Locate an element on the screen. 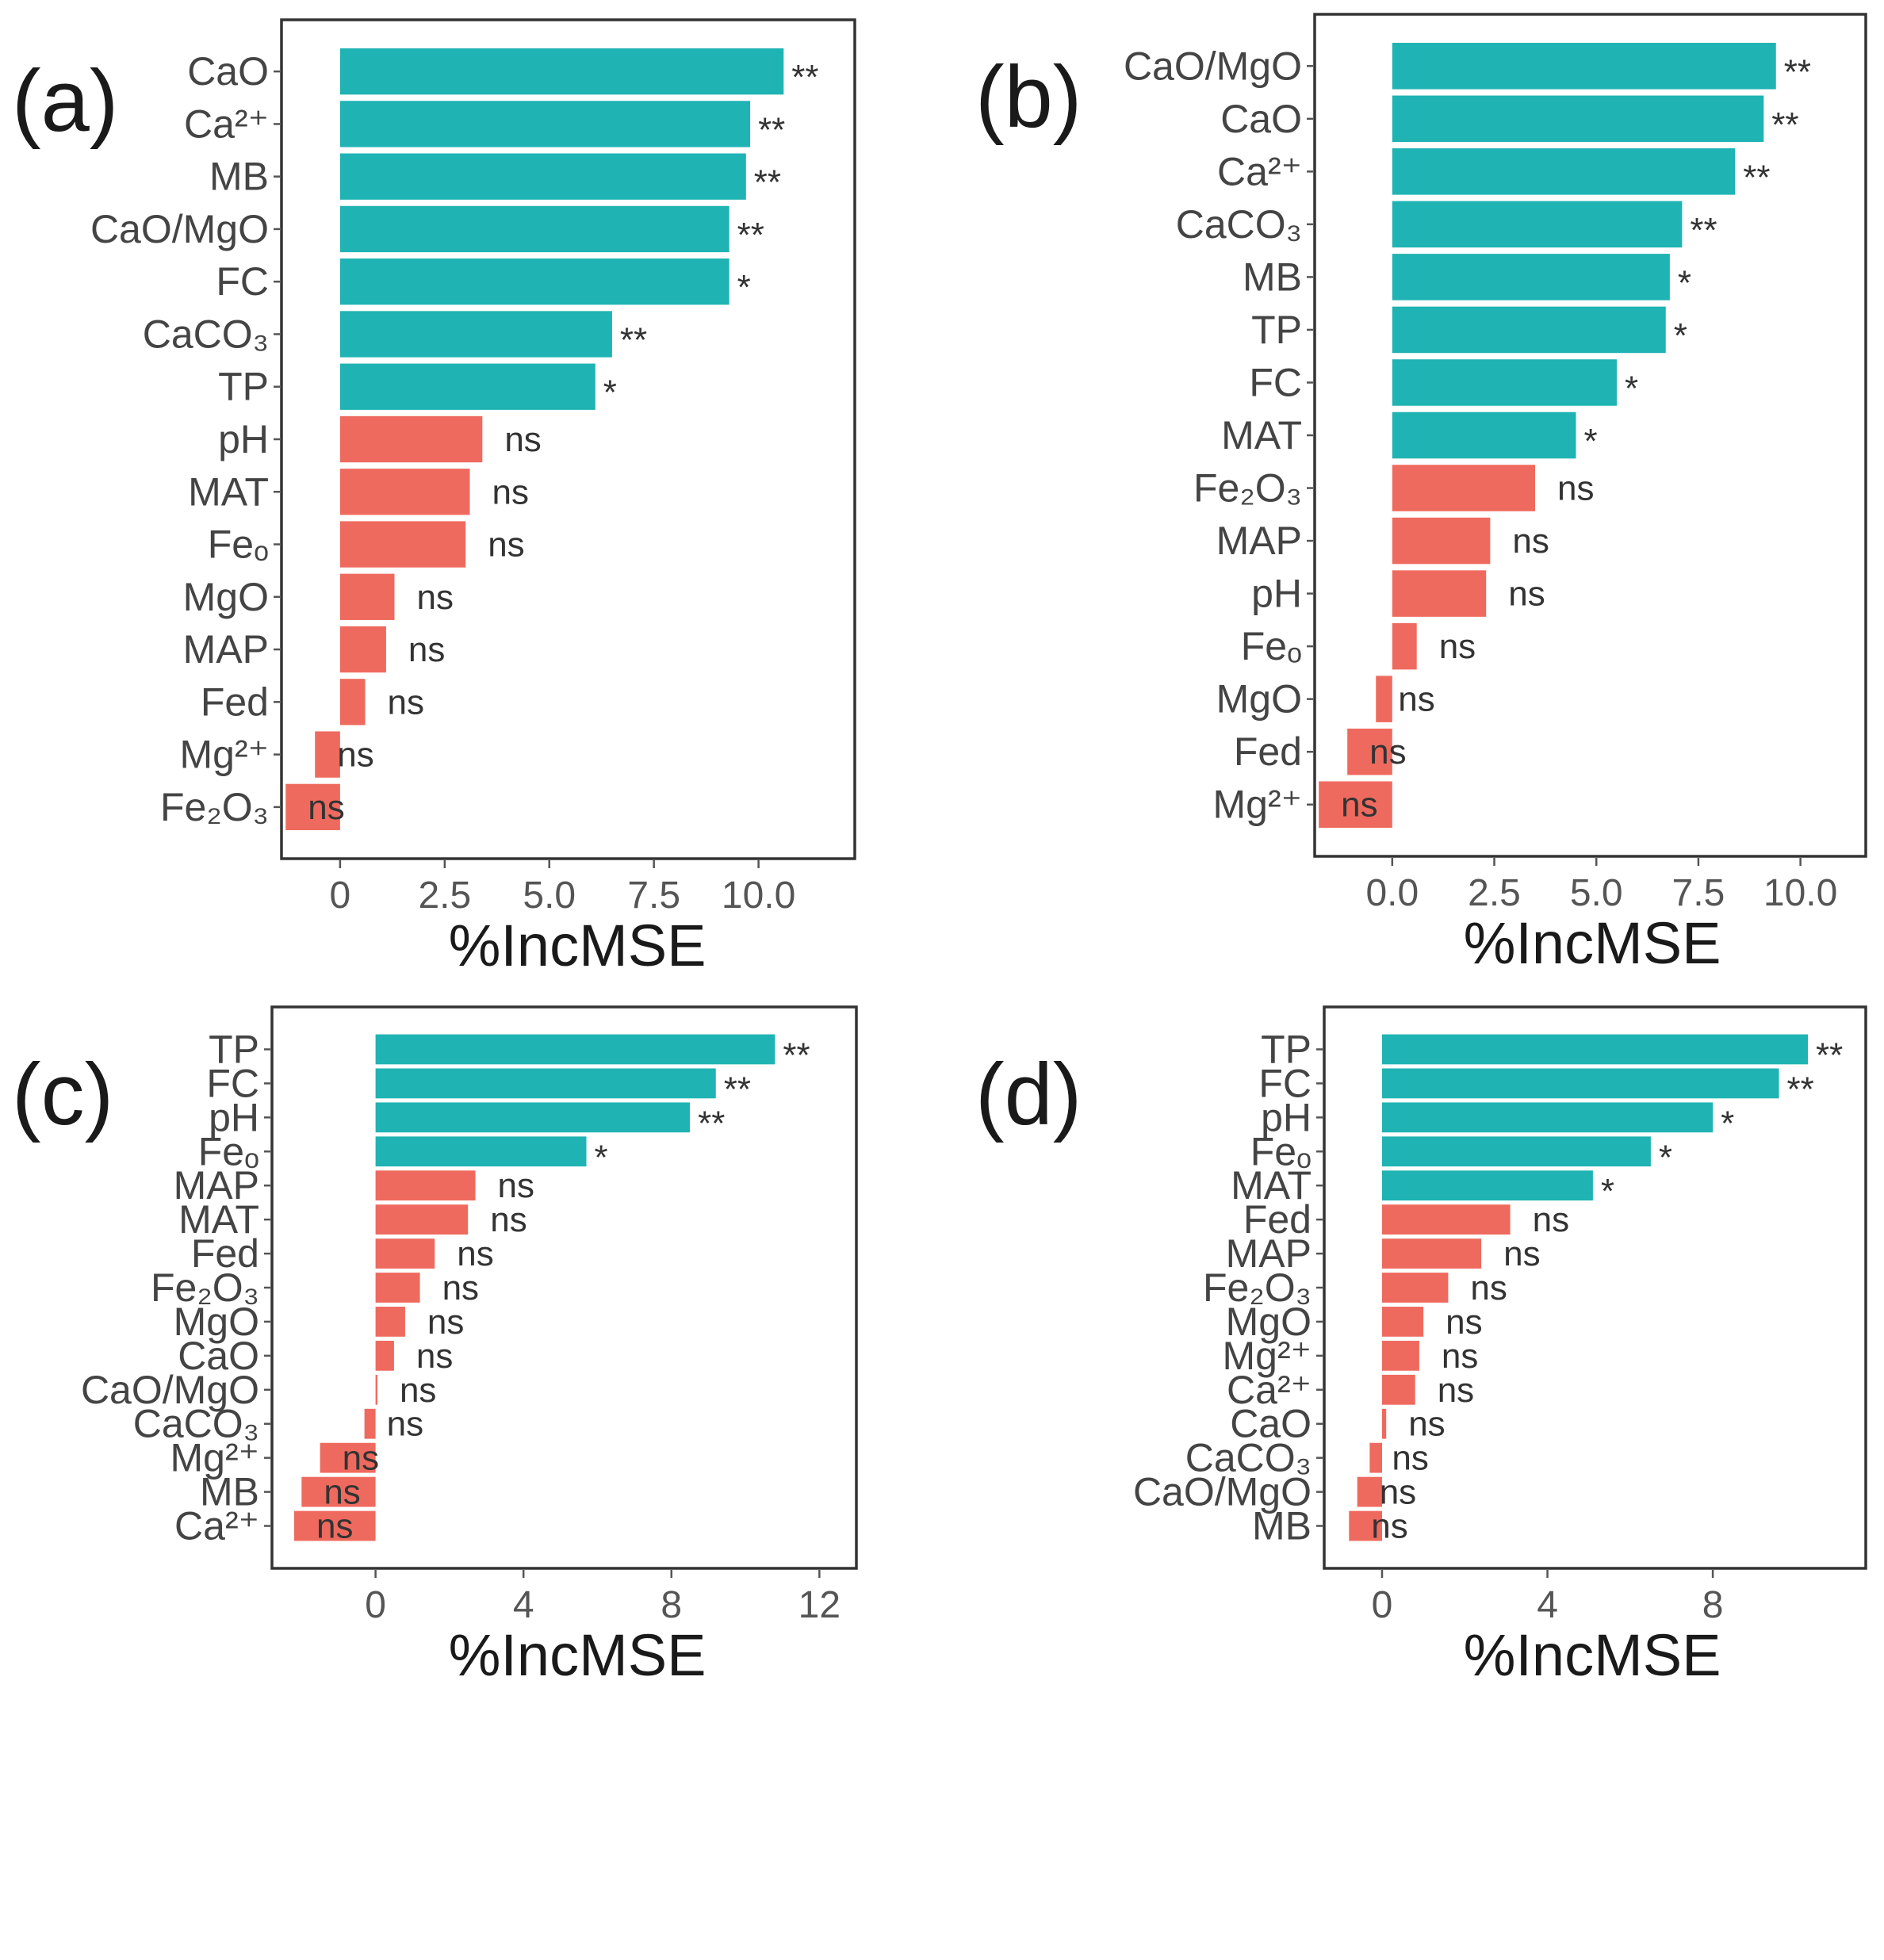 The width and height of the screenshot is (1884, 1960). x-tick-label: 5.0 is located at coordinates (549, 896).